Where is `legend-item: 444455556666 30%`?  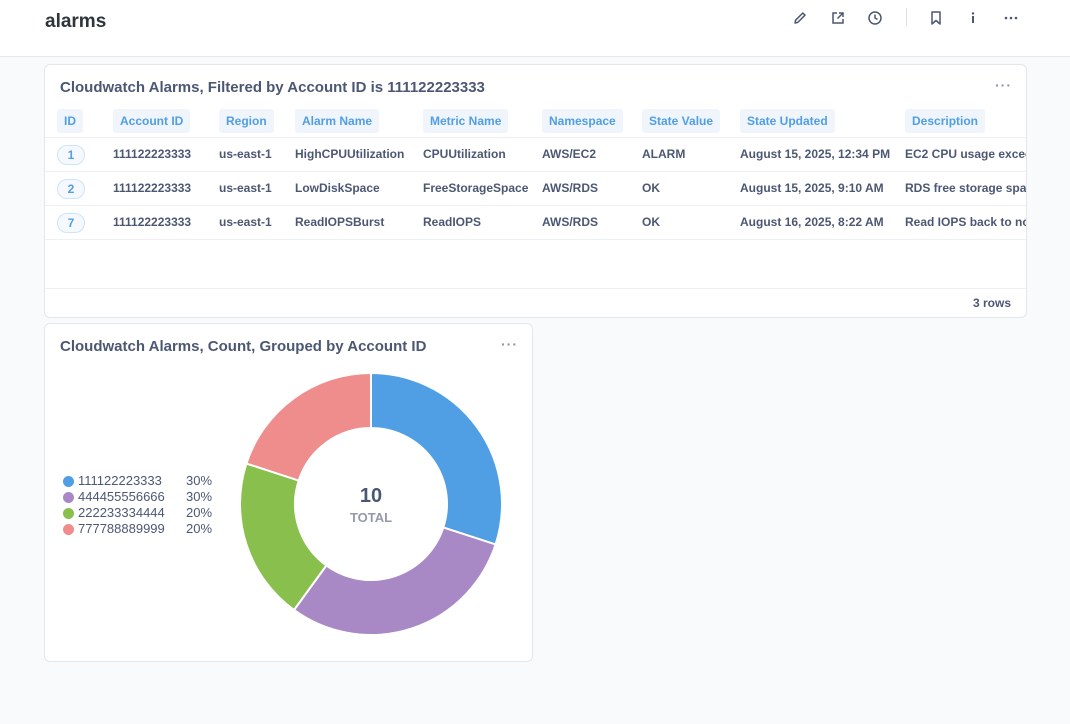
legend-item: 444455556666 30% is located at coordinates (143, 497).